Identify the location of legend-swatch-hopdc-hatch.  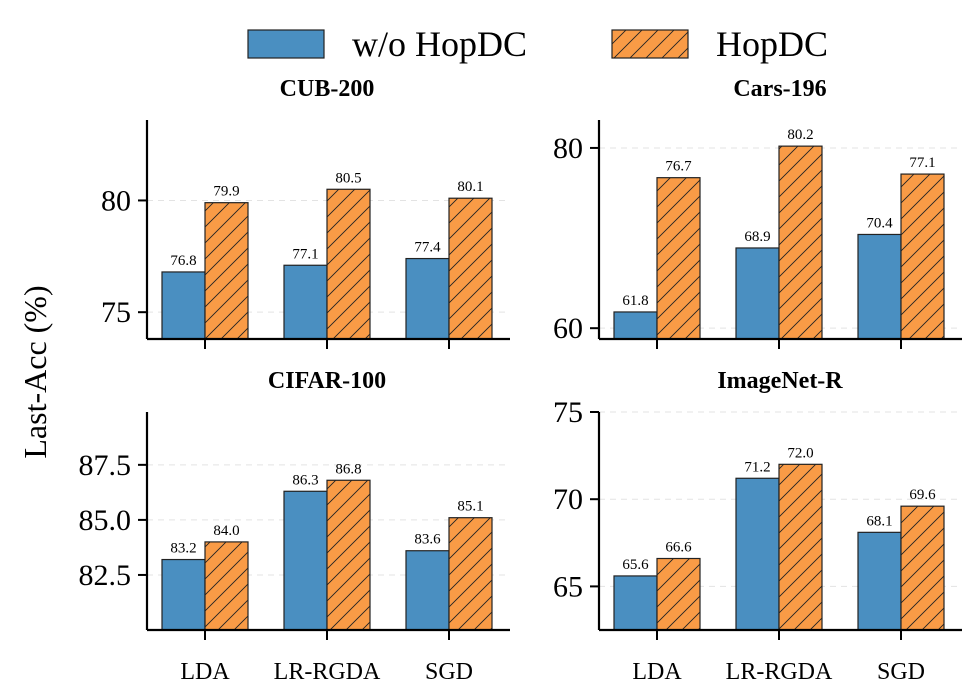
(650, 44).